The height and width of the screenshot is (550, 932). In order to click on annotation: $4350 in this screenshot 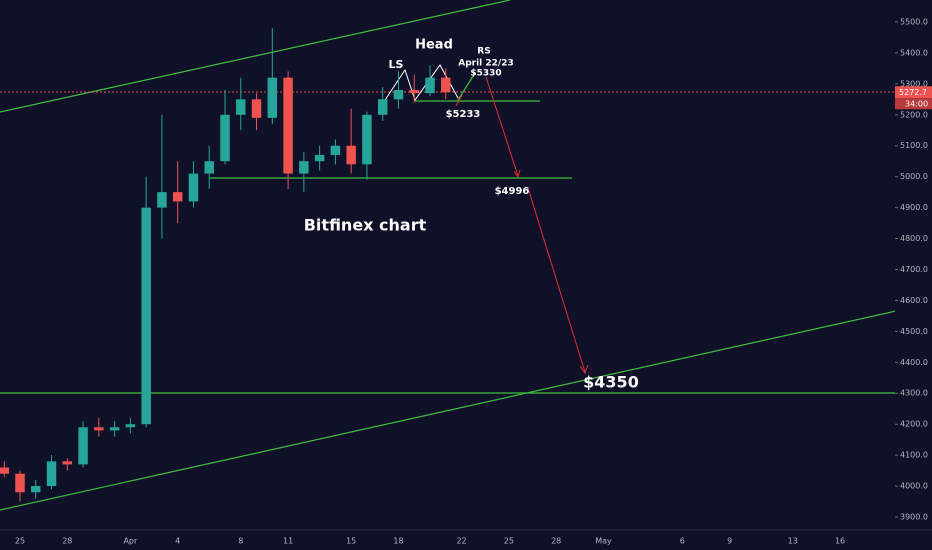, I will do `click(611, 382)`.